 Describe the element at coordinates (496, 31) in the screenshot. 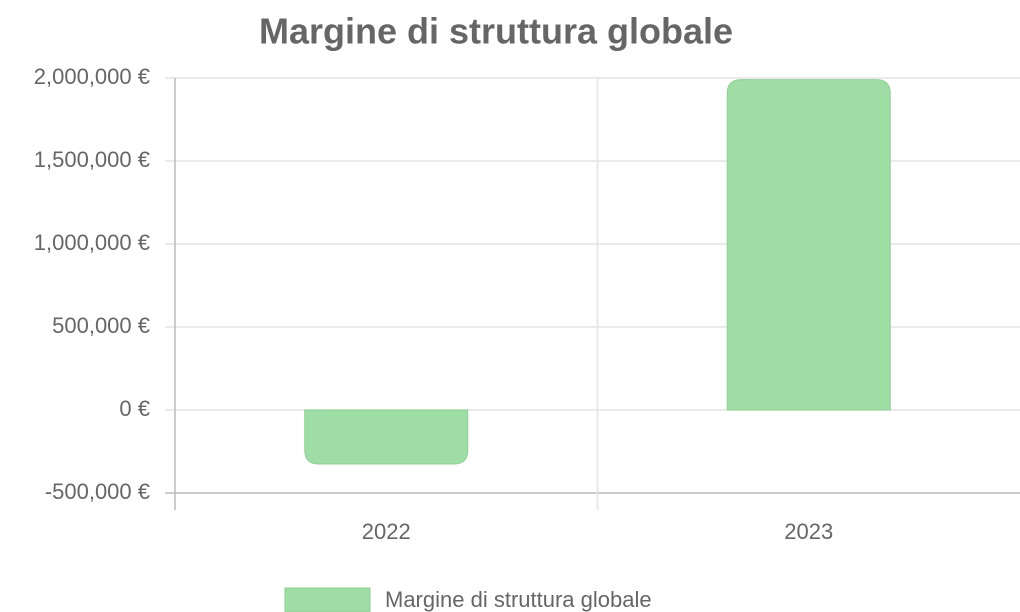

I see `chart-title: Margine di struttura globale` at that location.